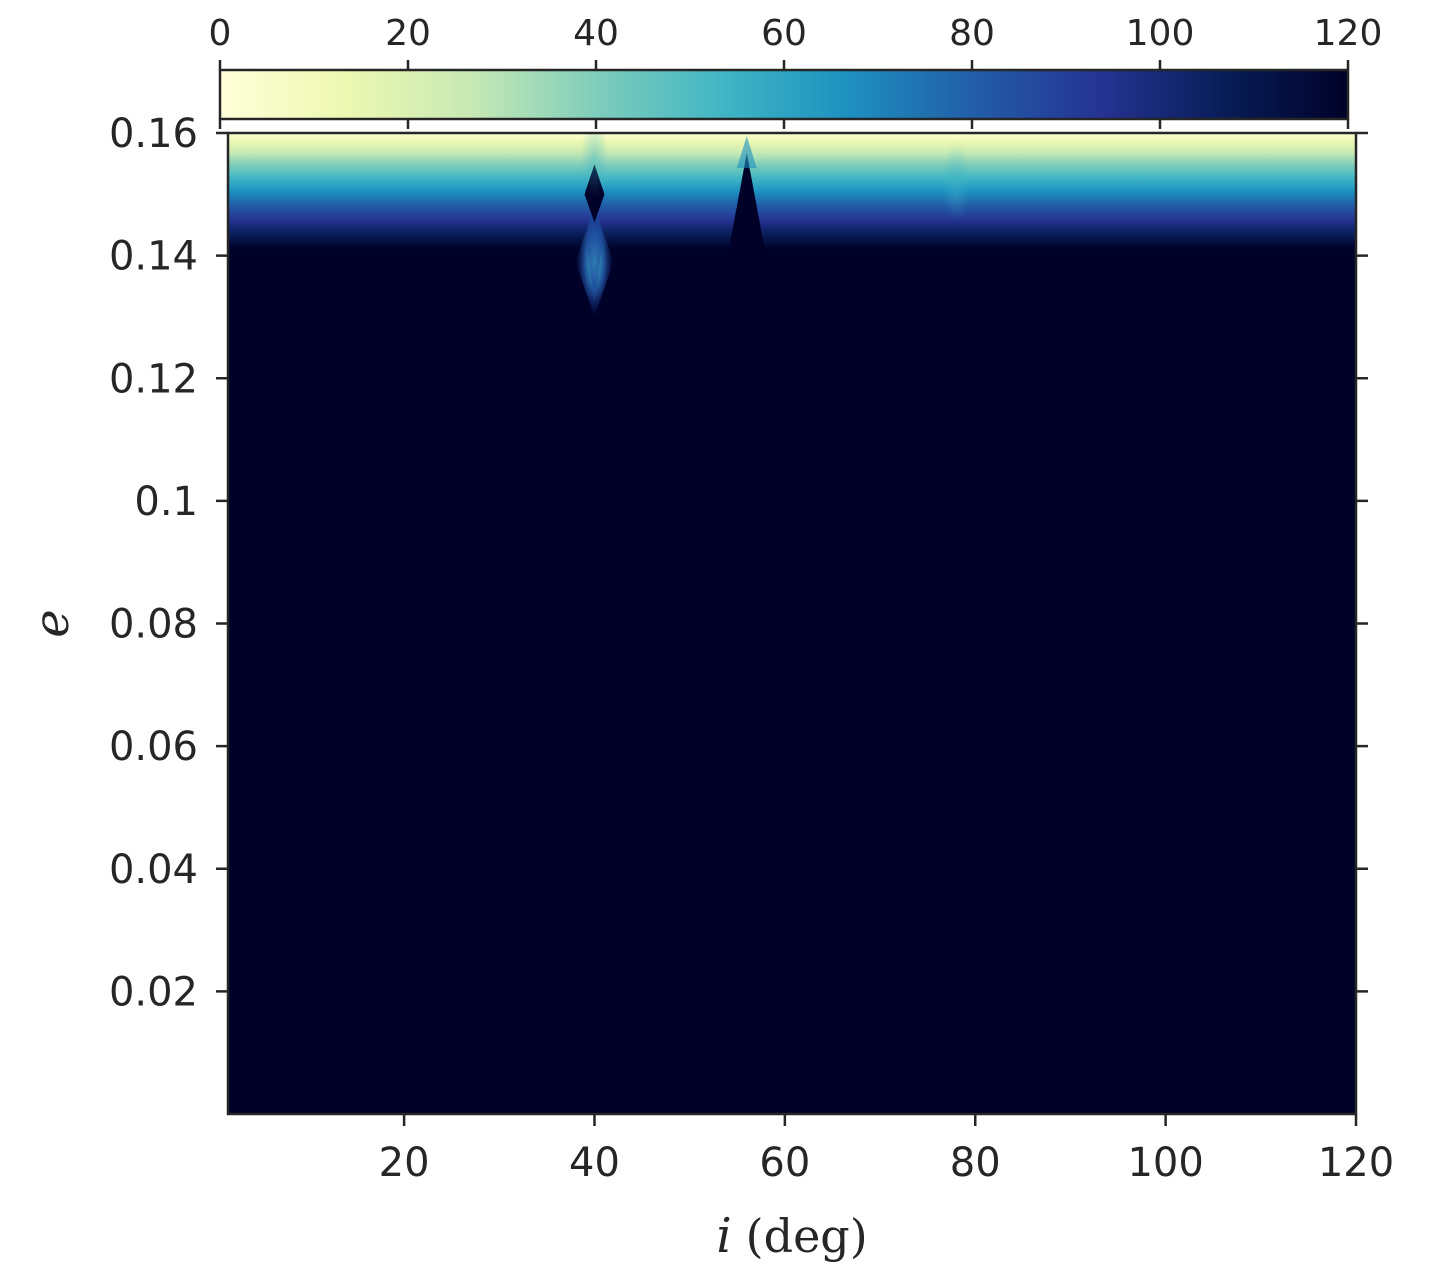 This screenshot has width=1456, height=1269. I want to click on colorbar-tick-label: 100, so click(1160, 33).